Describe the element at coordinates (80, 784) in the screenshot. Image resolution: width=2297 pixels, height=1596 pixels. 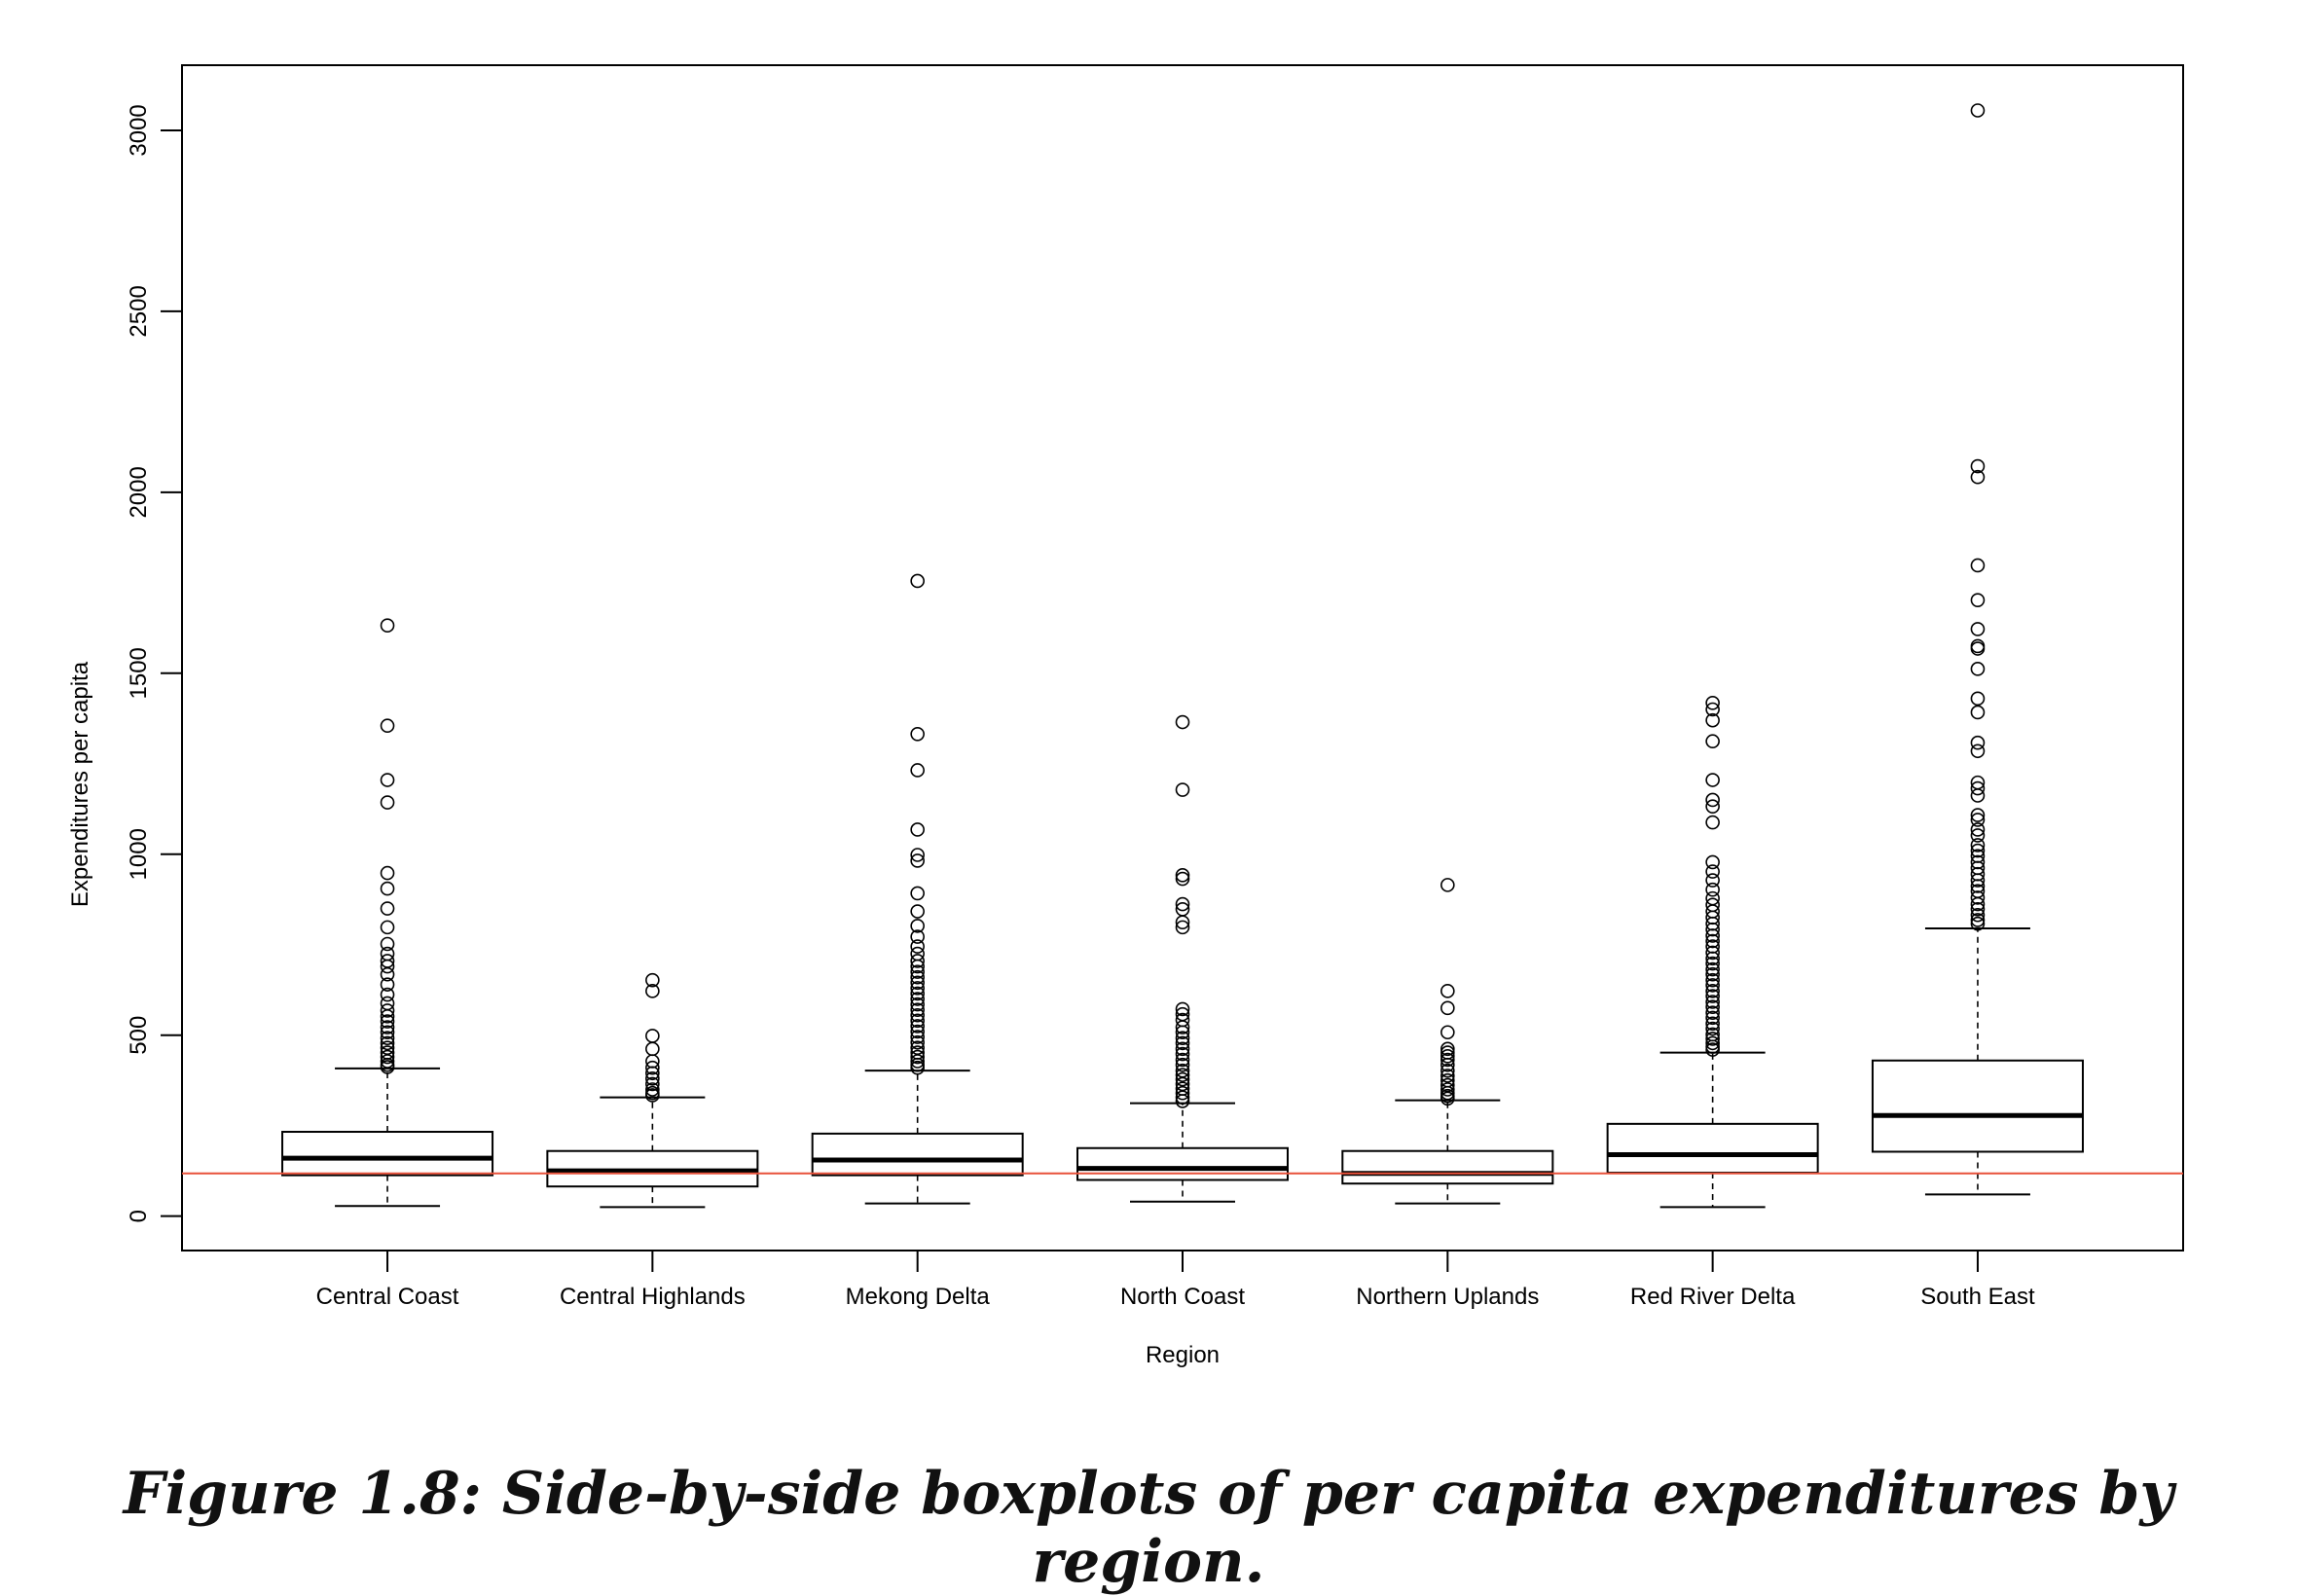
I see `y-axis-label: Expenditures per capita` at that location.